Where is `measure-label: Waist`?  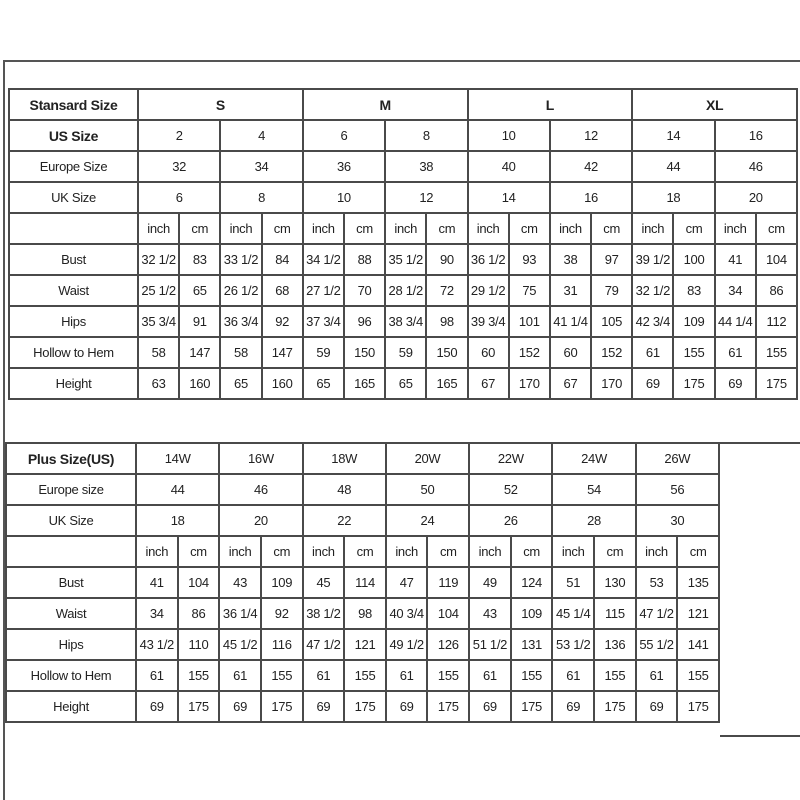
measure-label: Waist is located at coordinates (71, 613).